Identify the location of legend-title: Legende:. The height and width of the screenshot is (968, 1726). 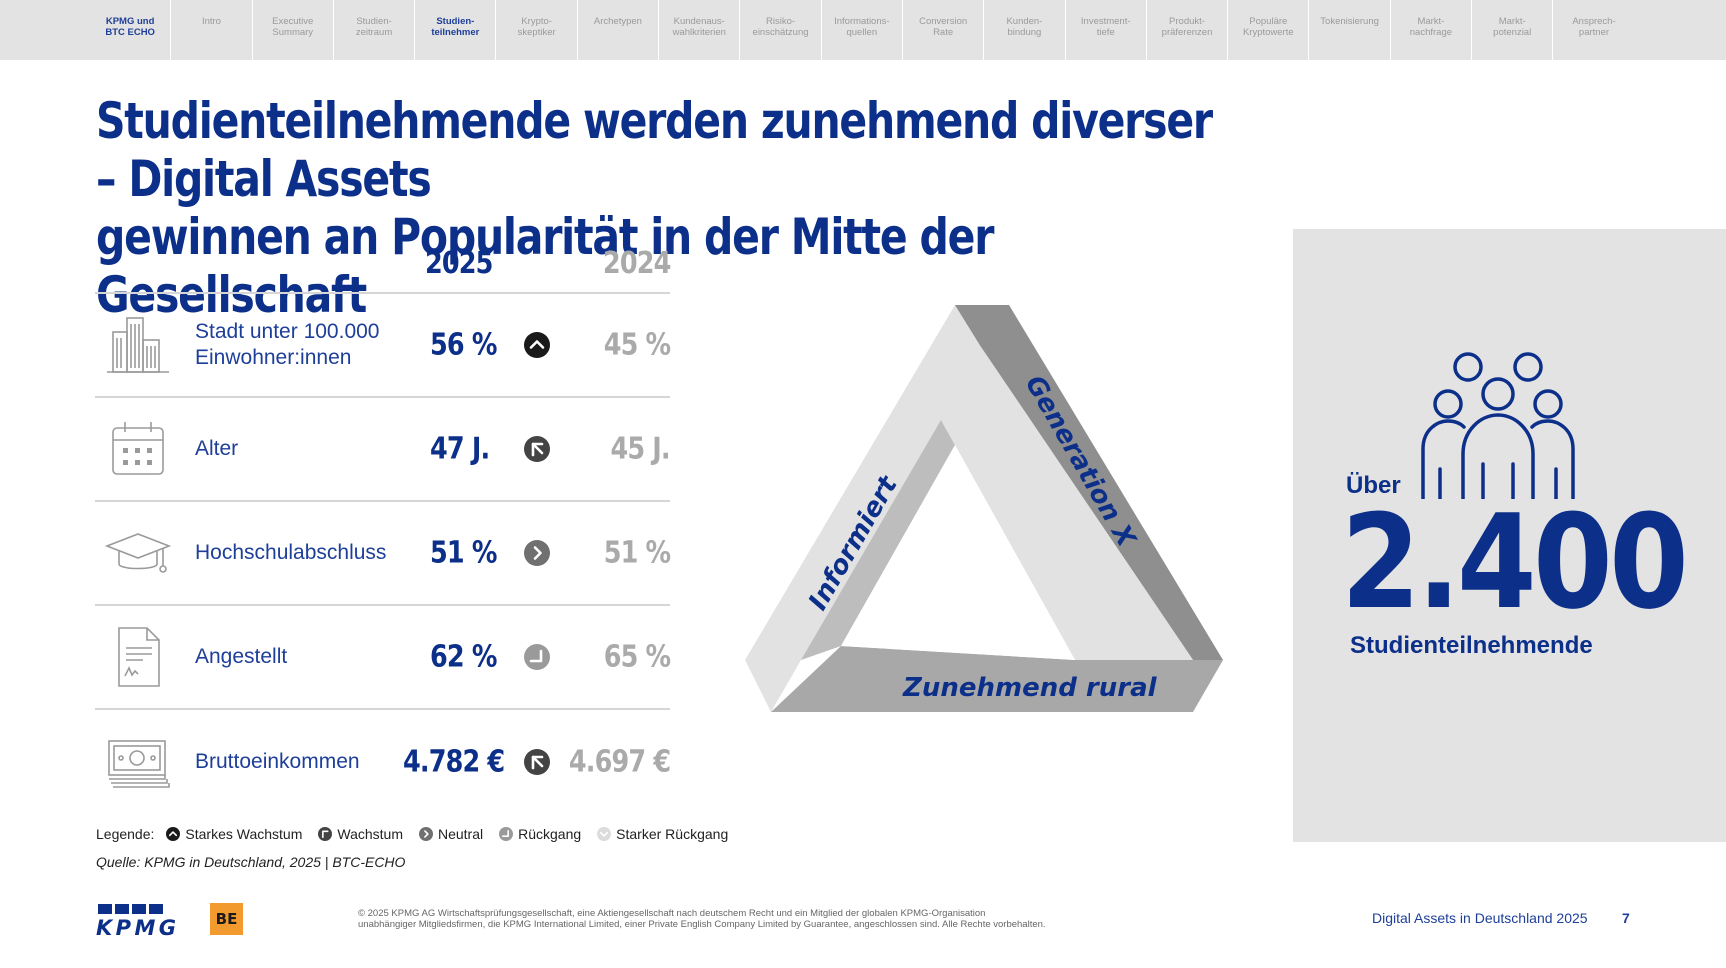
(125, 834).